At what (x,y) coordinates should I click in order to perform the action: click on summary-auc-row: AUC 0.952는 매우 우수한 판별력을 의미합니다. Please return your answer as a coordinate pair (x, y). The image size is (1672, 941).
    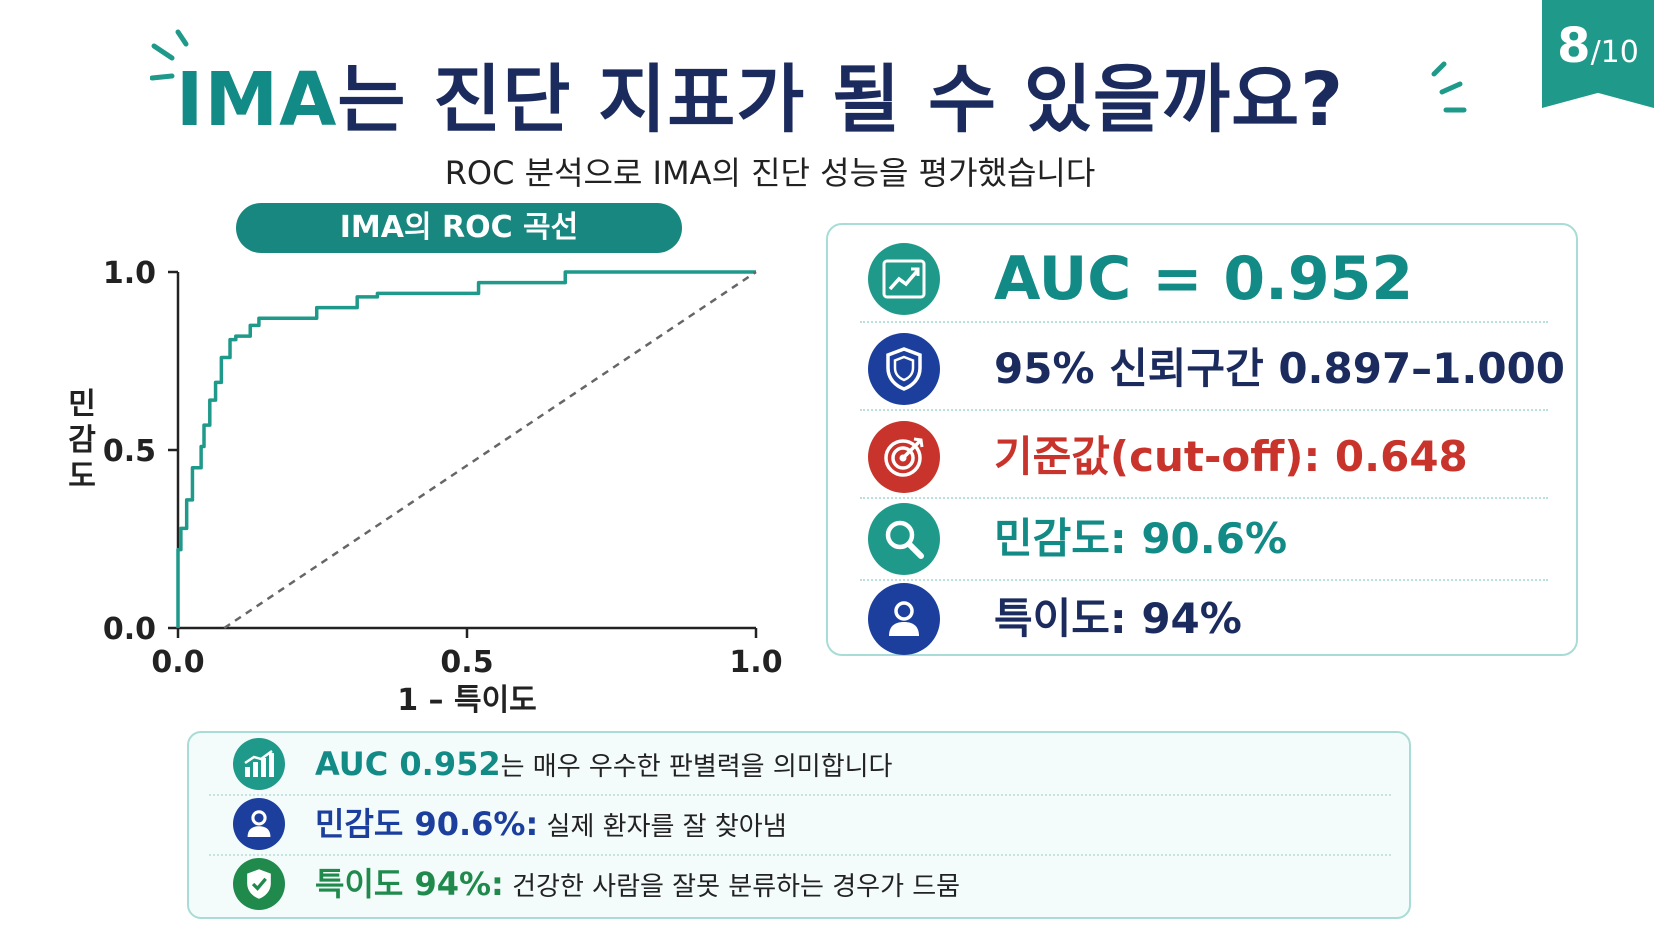
    Looking at the image, I should click on (799, 764).